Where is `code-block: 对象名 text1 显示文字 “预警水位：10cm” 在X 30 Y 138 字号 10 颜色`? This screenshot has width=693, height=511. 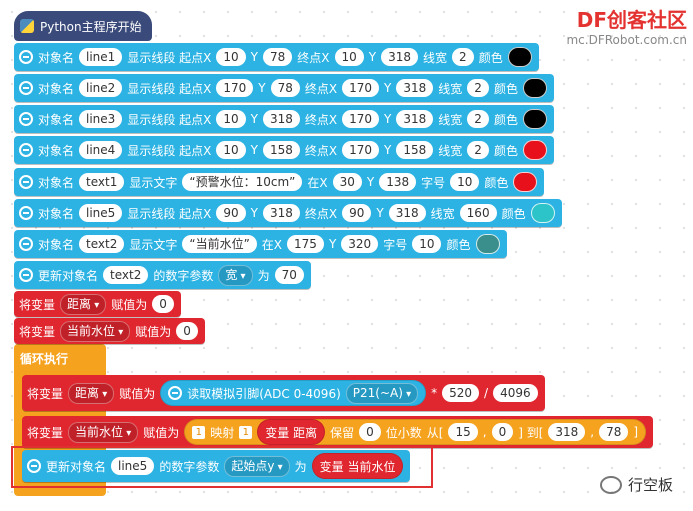
code-block: 对象名 text1 显示文字 “预警水位：10cm” 在X 30 Y 138 字号 10 颜色 is located at coordinates (279, 182).